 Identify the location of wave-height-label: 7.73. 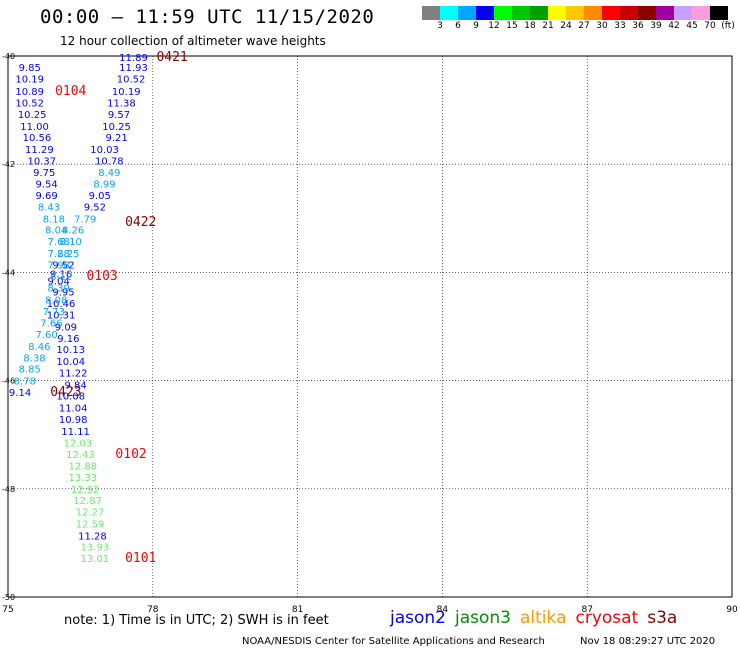
(54, 312).